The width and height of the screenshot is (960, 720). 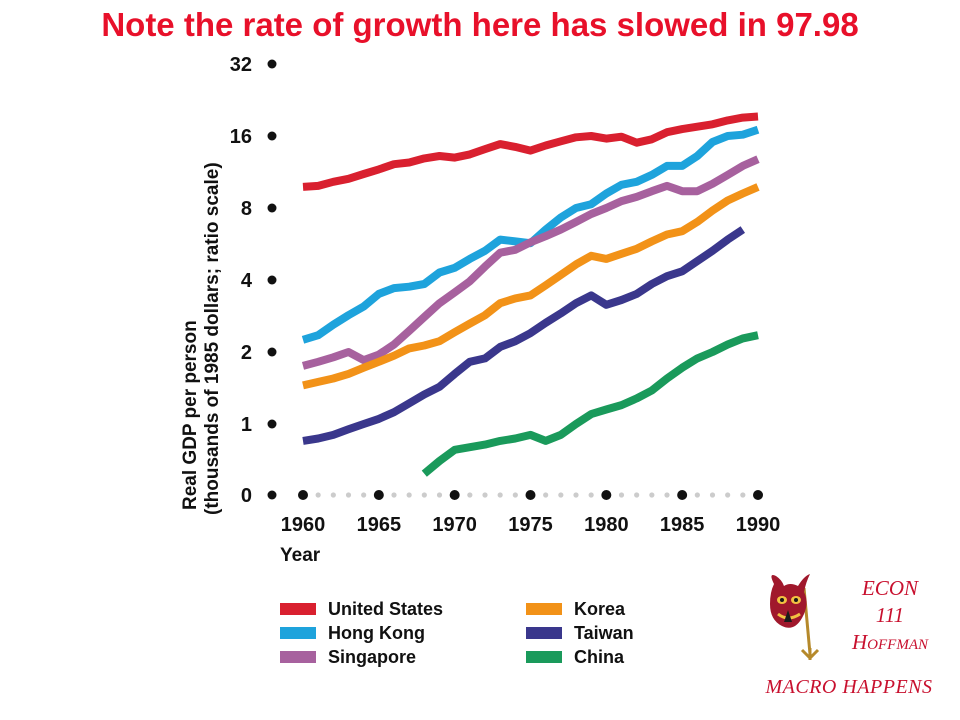 I want to click on x-tick-label: 1980, so click(x=606, y=525).